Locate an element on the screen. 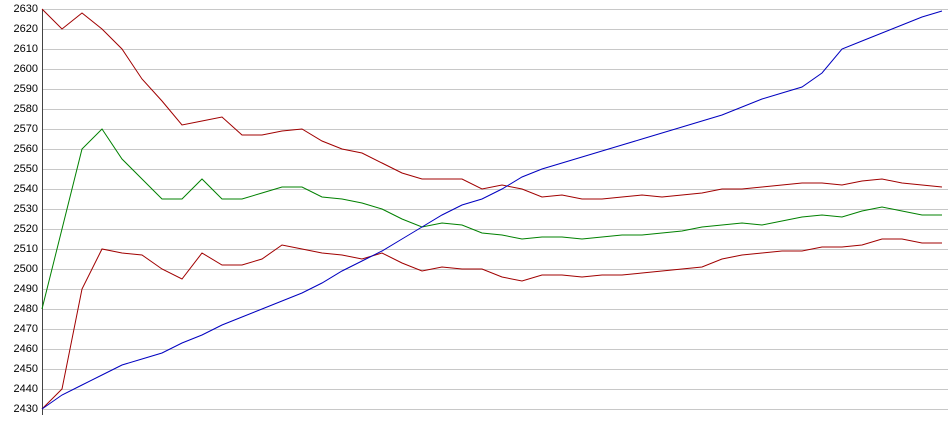 Image resolution: width=950 pixels, height=435 pixels. y-tick-label: 2510 is located at coordinates (26, 249).